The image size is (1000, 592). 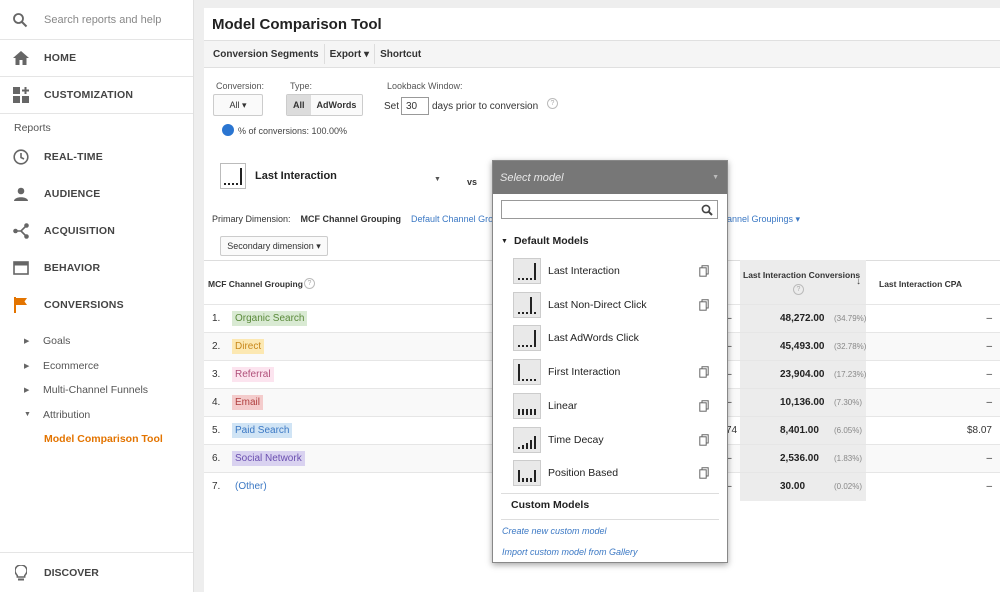 What do you see at coordinates (255, 284) in the screenshot?
I see `col-channel-header: MCF Channel Grouping` at bounding box center [255, 284].